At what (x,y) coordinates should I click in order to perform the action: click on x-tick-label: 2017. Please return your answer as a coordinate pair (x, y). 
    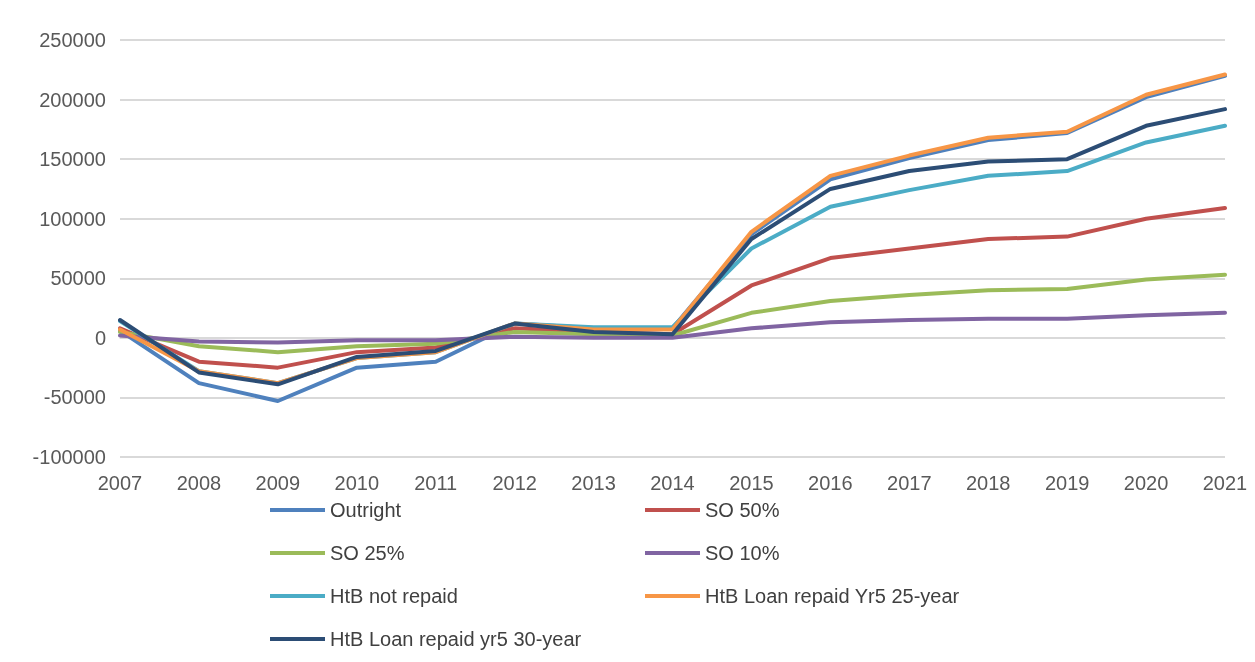
    Looking at the image, I should click on (909, 483).